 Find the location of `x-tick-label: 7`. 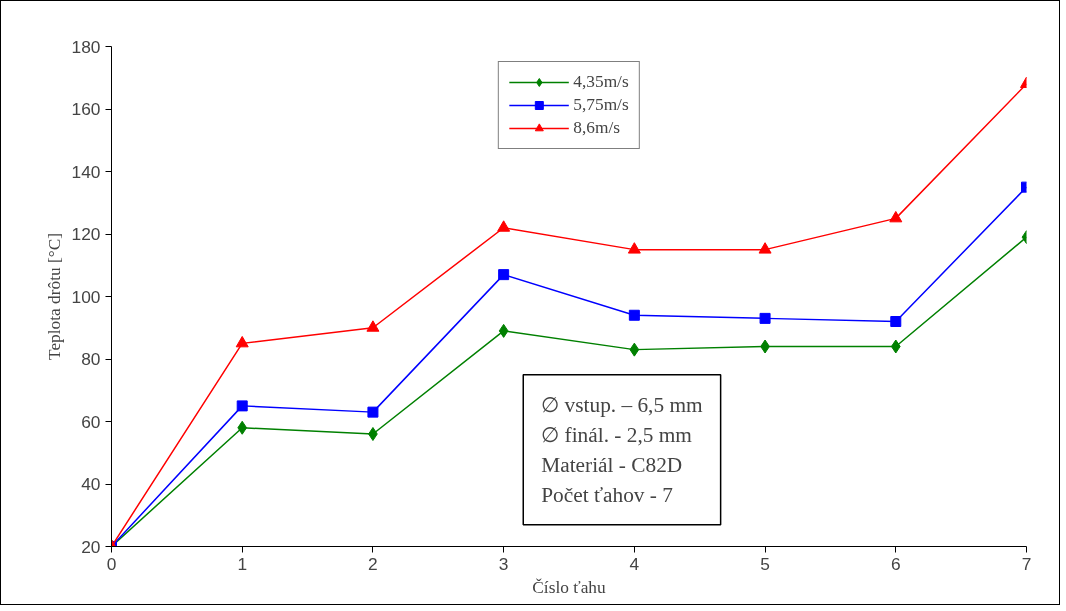

x-tick-label: 7 is located at coordinates (1026, 563).